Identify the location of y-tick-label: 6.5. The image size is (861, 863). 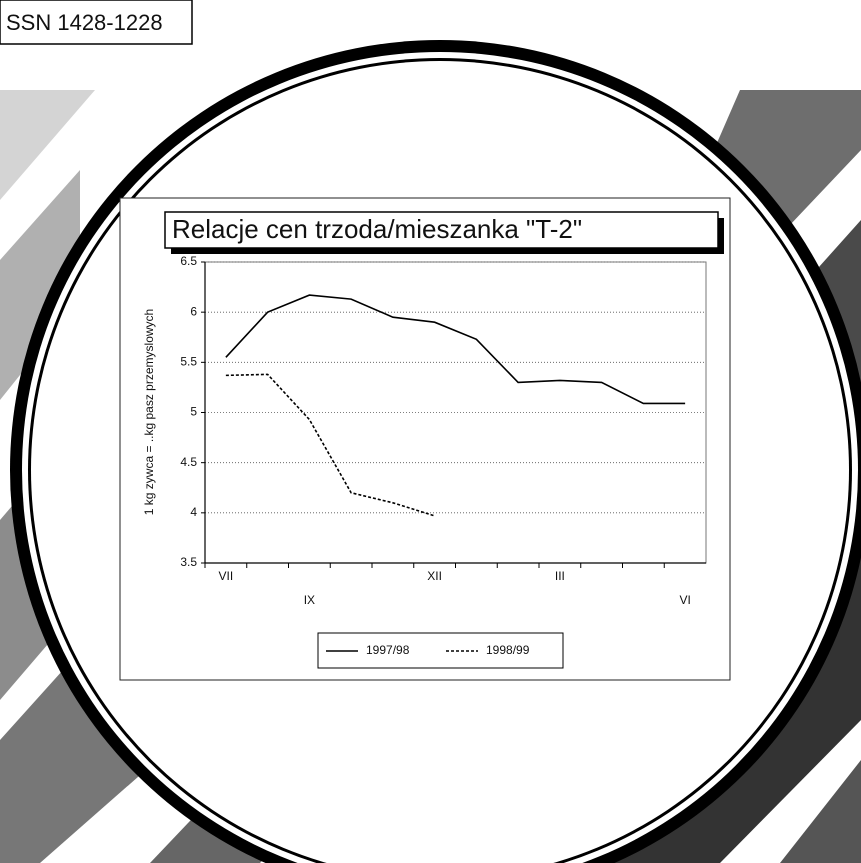
(188, 261).